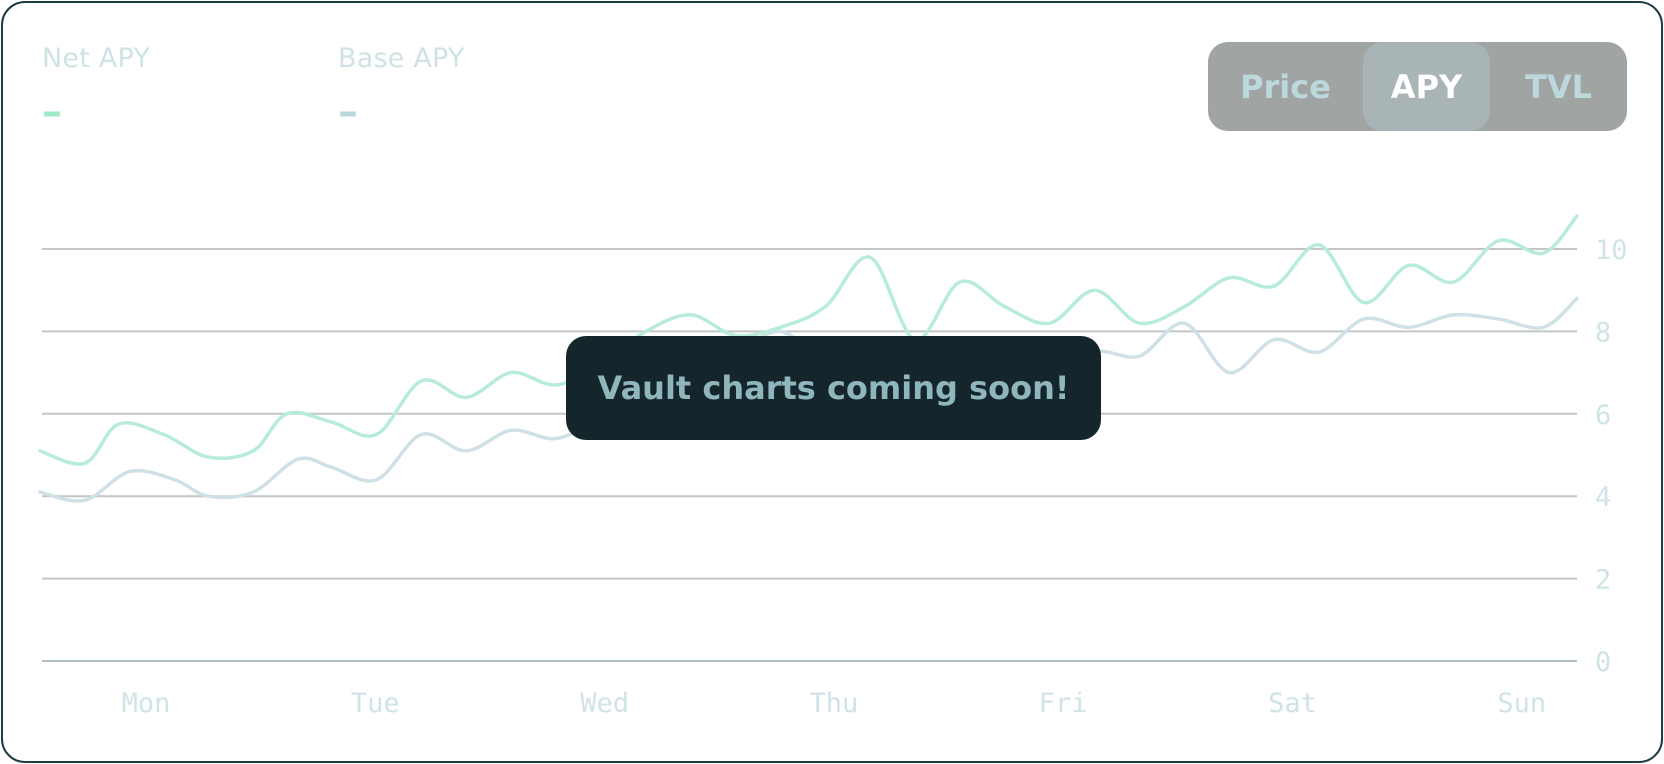 The height and width of the screenshot is (764, 1664). What do you see at coordinates (1611, 456) in the screenshot?
I see `y-axis-ticks: 0 2 4 6 8 10` at bounding box center [1611, 456].